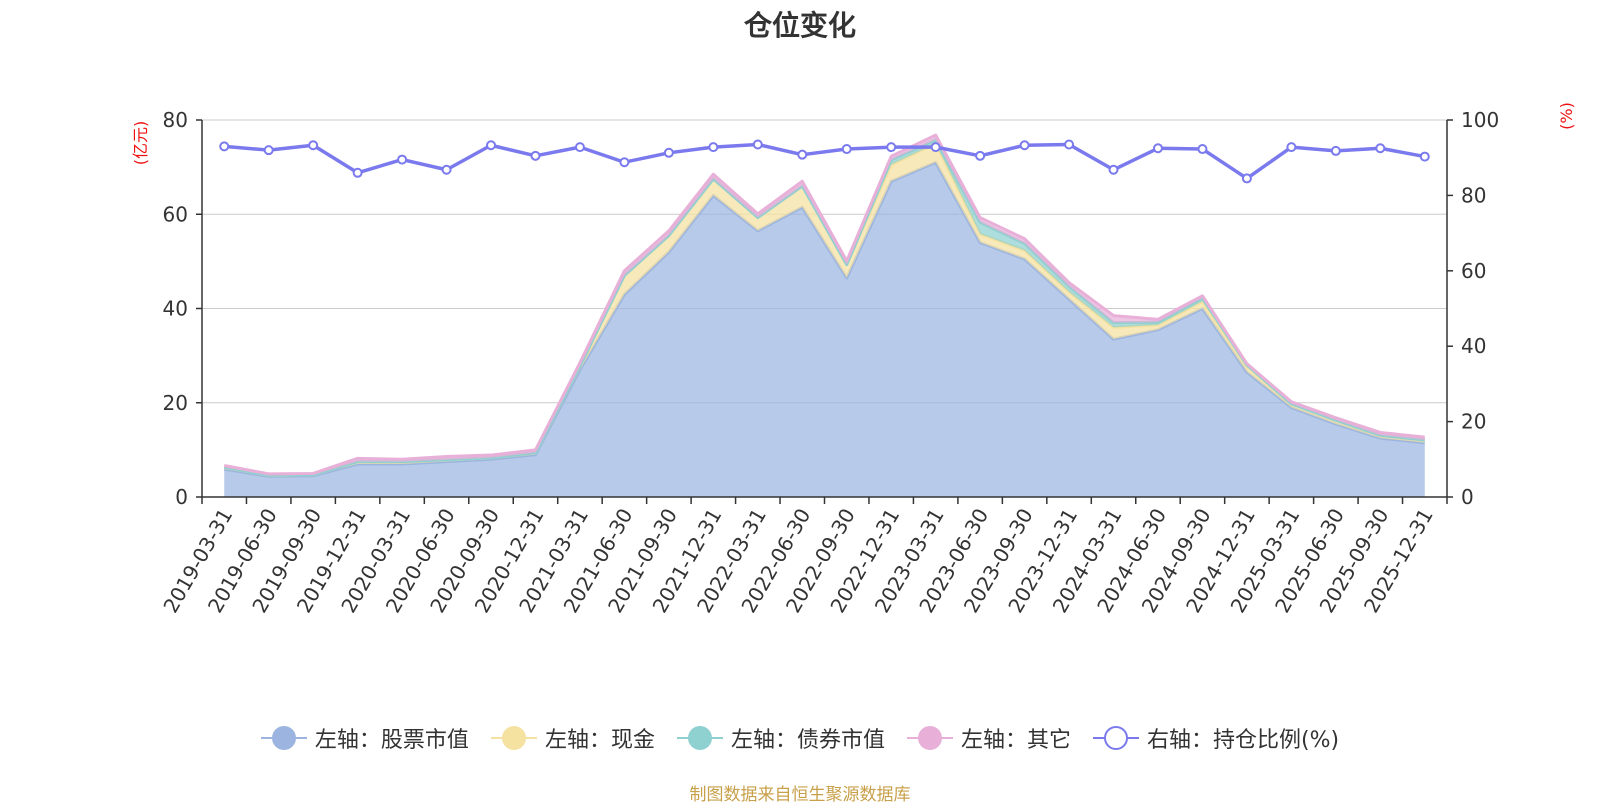 The width and height of the screenshot is (1600, 805). I want to click on right-tick-label: 60, so click(1473, 271).